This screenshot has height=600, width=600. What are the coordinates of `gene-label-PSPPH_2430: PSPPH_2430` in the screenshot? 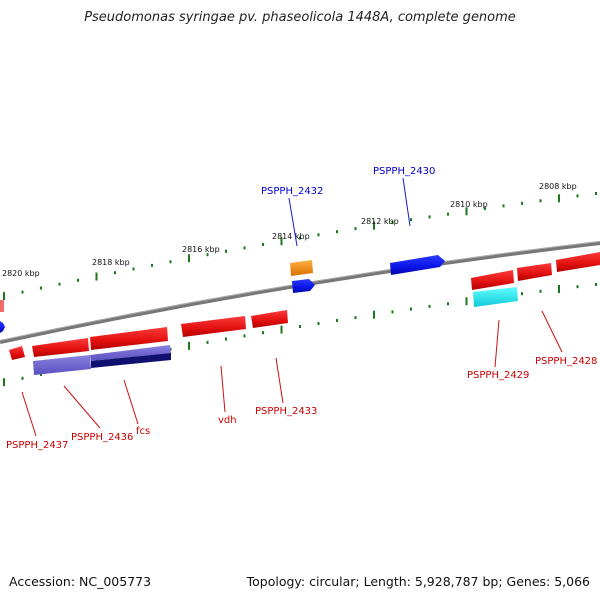 It's located at (404, 171).